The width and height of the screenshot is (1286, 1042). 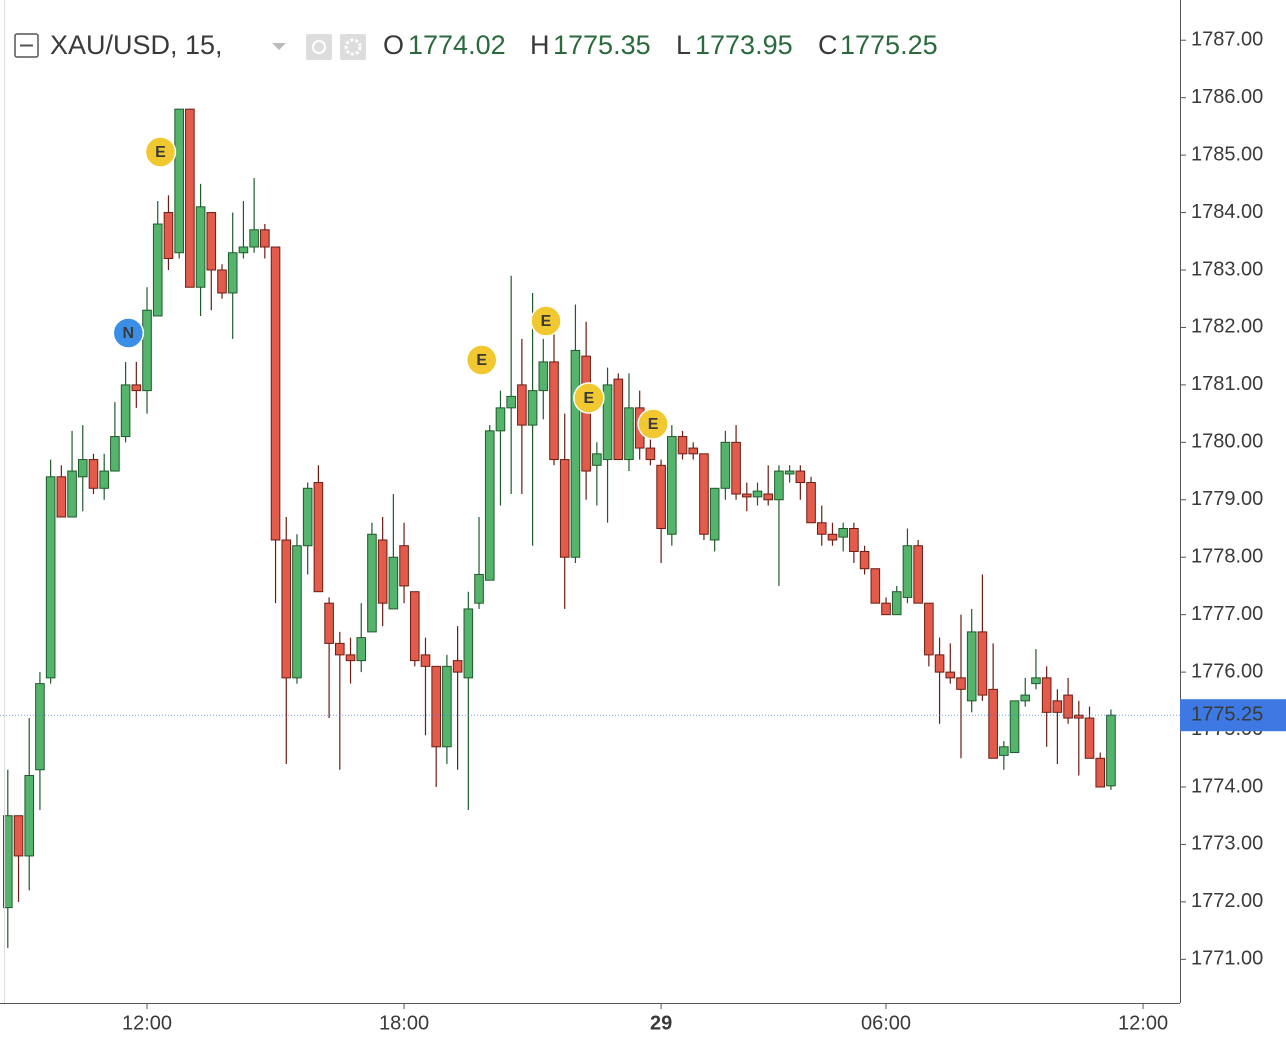 I want to click on gear-icon, so click(x=353, y=47).